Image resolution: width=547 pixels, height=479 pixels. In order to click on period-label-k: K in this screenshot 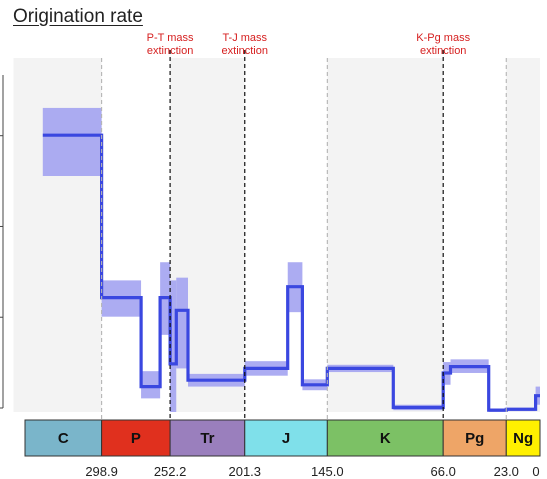, I will do `click(385, 438)`.